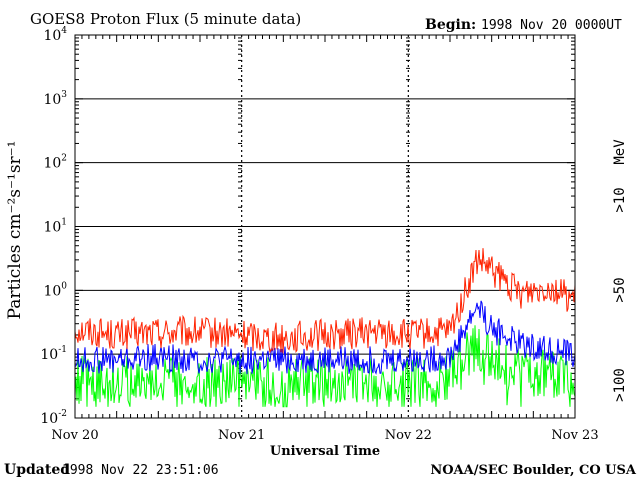 This screenshot has height=480, width=640. What do you see at coordinates (620, 270) in the screenshot?
I see `legend: >10 MeV >50 >100` at bounding box center [620, 270].